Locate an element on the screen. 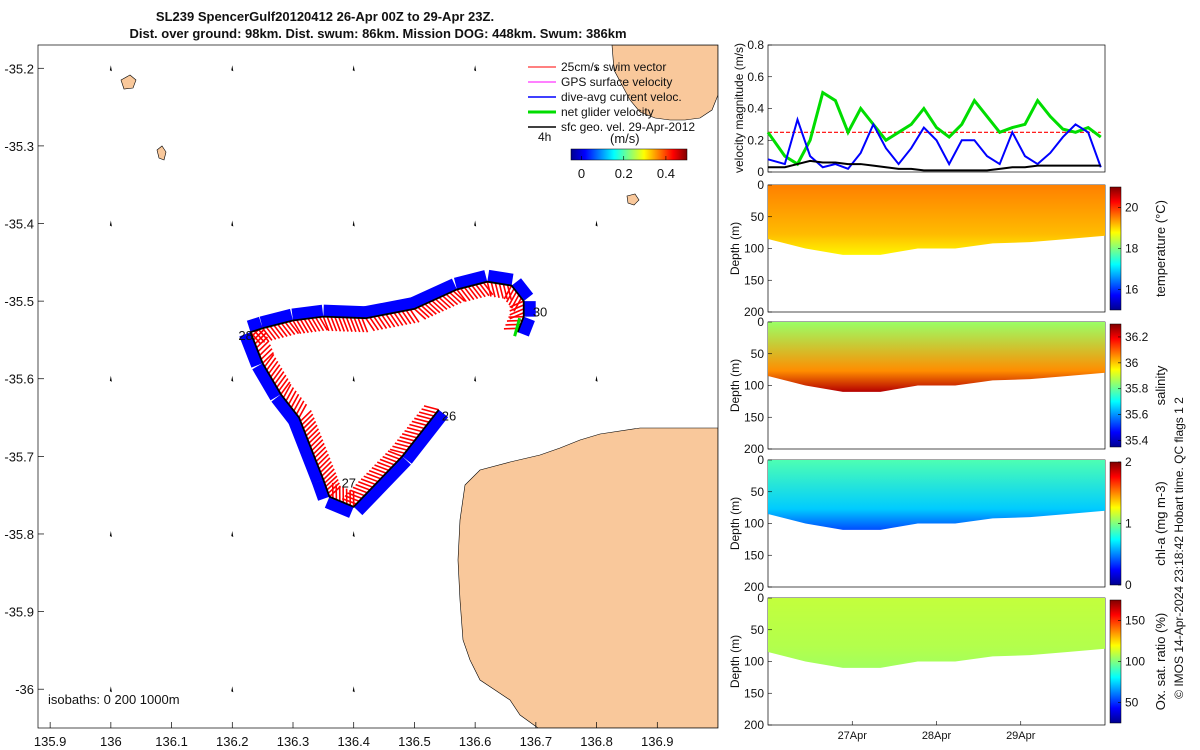 The width and height of the screenshot is (1200, 750). section-colorbar-tick-label: 36 is located at coordinates (1132, 363).